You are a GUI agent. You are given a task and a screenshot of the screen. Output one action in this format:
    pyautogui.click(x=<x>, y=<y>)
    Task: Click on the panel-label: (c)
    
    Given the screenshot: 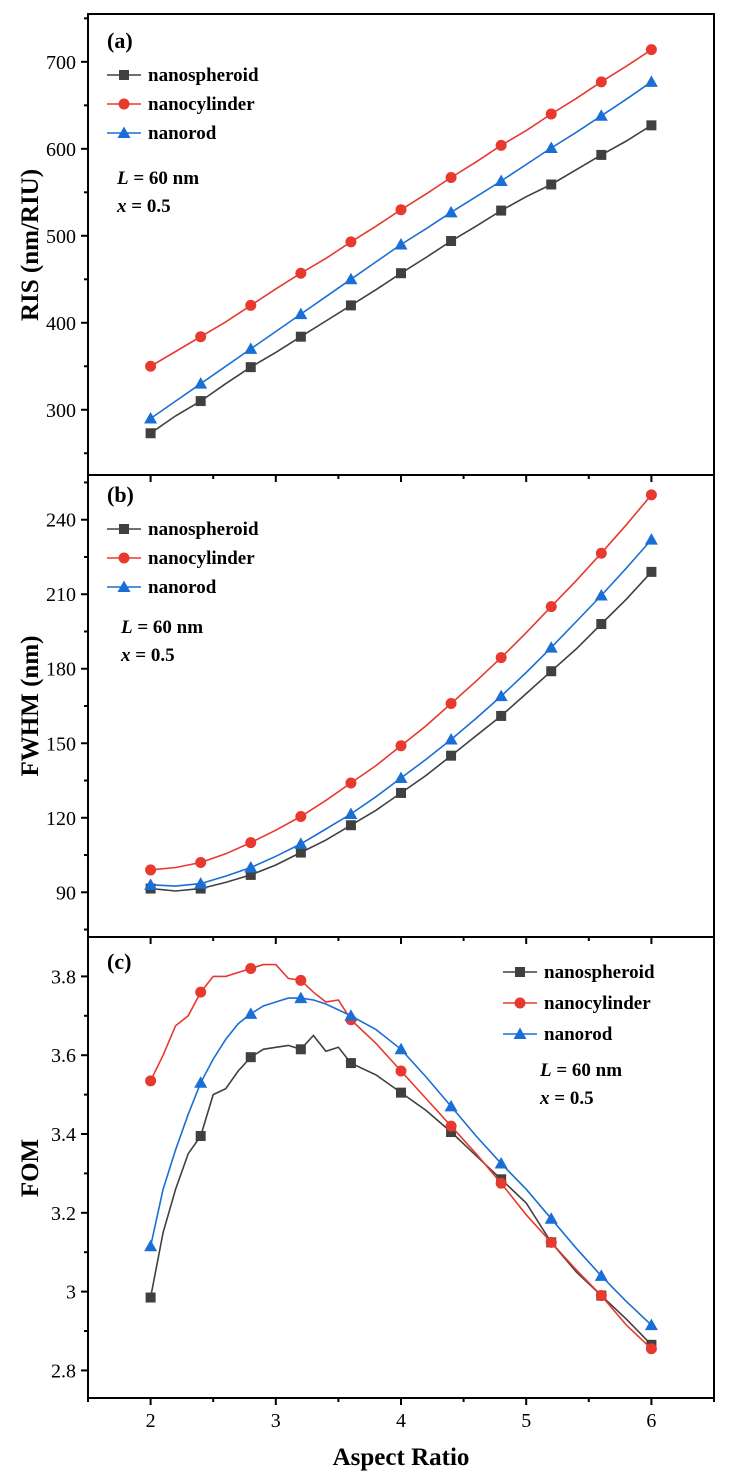 What is the action you would take?
    pyautogui.click(x=119, y=961)
    